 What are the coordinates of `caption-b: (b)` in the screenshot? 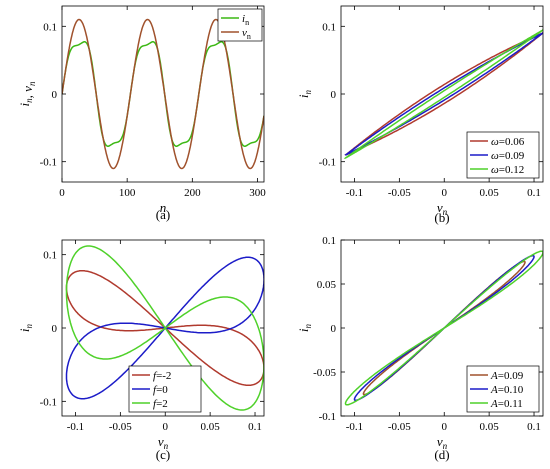 It's located at (441, 217).